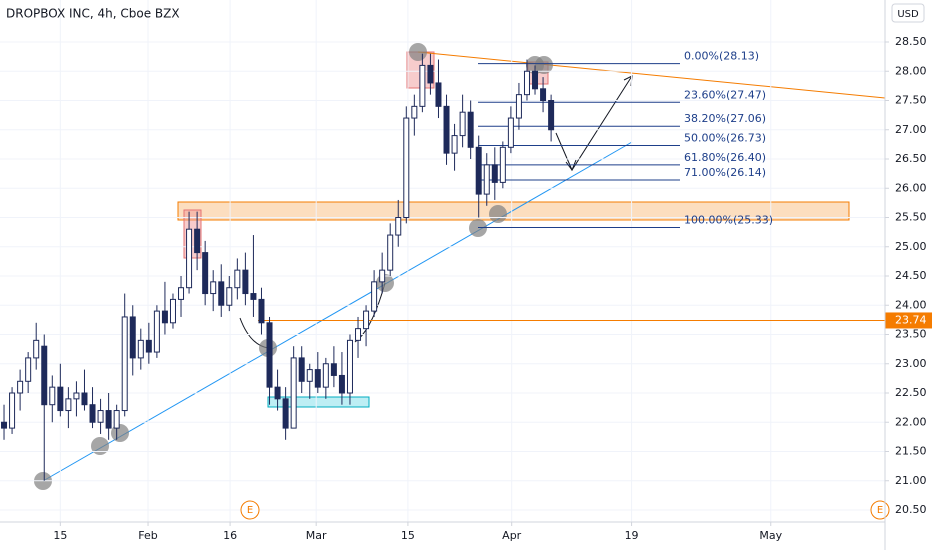 This screenshot has height=550, width=932. Describe the element at coordinates (721, 56) in the screenshot. I see `fib-label: 0.00%(28.13)` at that location.